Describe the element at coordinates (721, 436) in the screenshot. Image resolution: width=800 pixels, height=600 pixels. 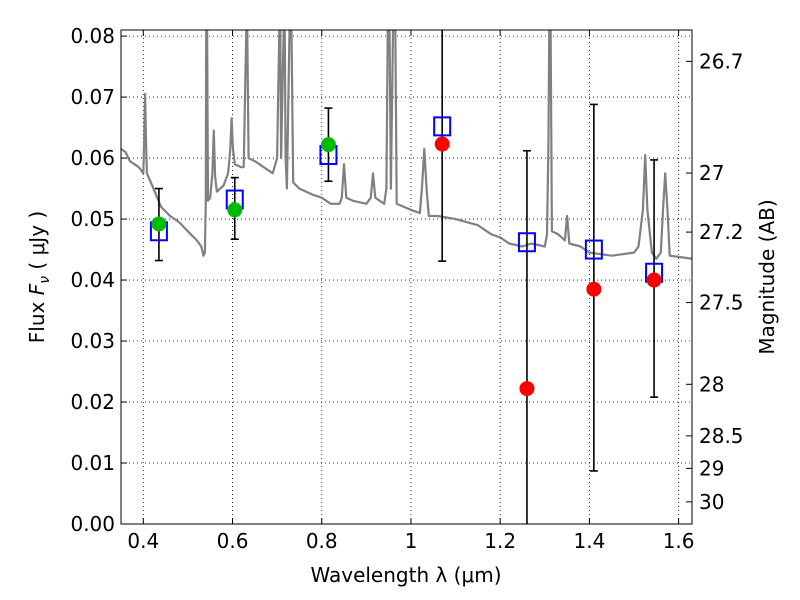
I see `y2-tick-label: 28.5` at that location.